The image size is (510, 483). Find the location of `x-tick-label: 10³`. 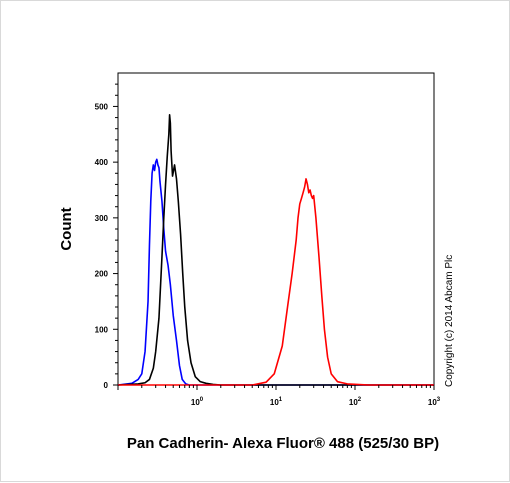

x-tick-label: 10³ is located at coordinates (434, 402).